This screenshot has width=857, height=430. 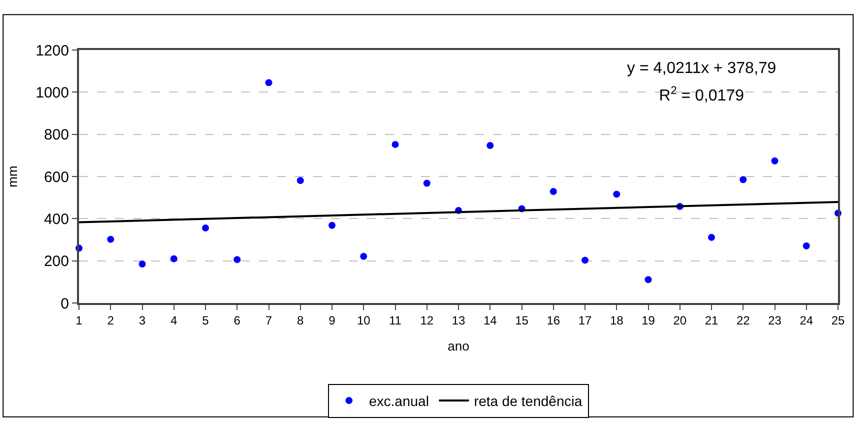 I want to click on y-tick-label: 800, so click(x=56, y=135).